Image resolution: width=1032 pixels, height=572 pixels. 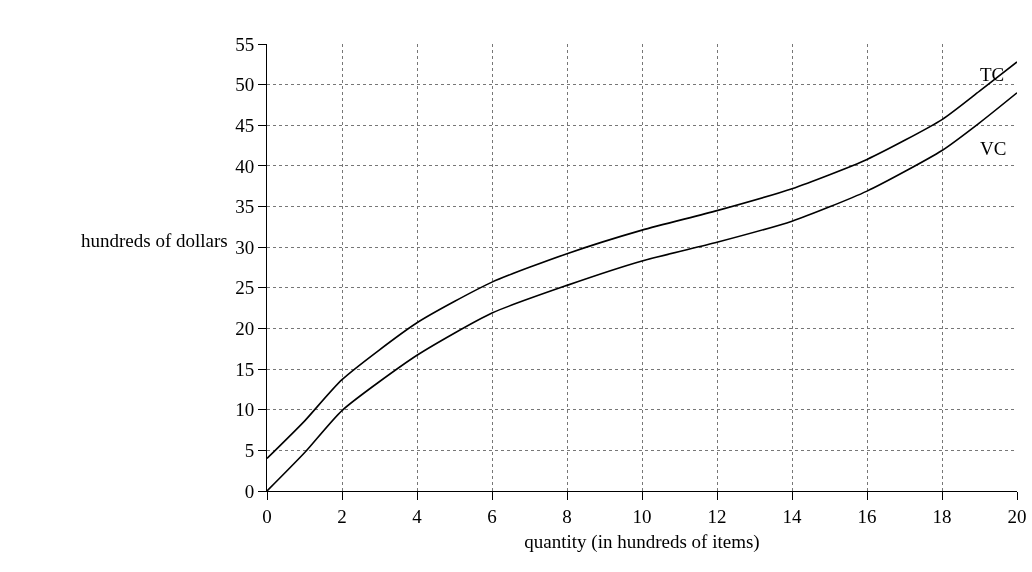 What do you see at coordinates (245, 44) in the screenshot?
I see `y-tick-label: 55` at bounding box center [245, 44].